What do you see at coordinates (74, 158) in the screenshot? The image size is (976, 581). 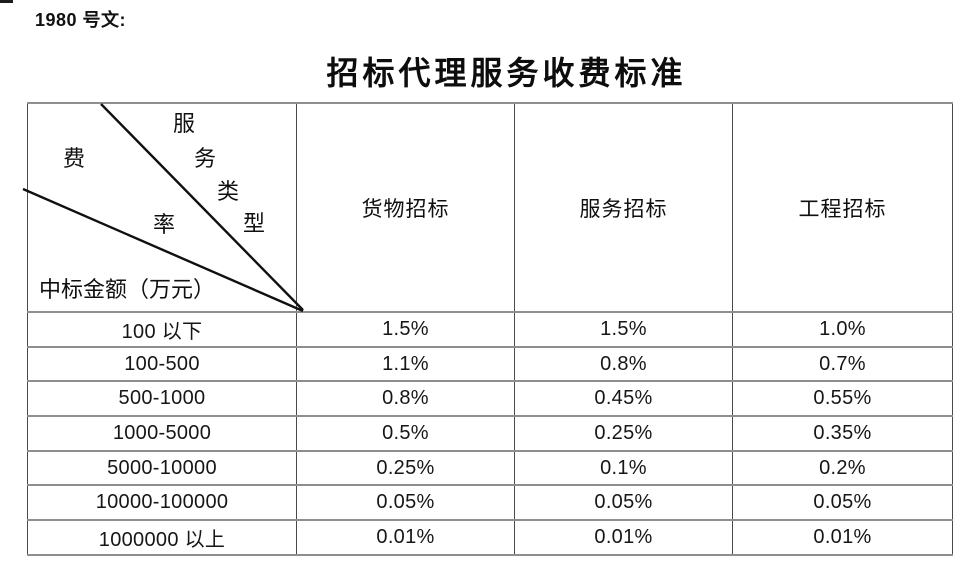 I see `corner-fee-char: 费` at bounding box center [74, 158].